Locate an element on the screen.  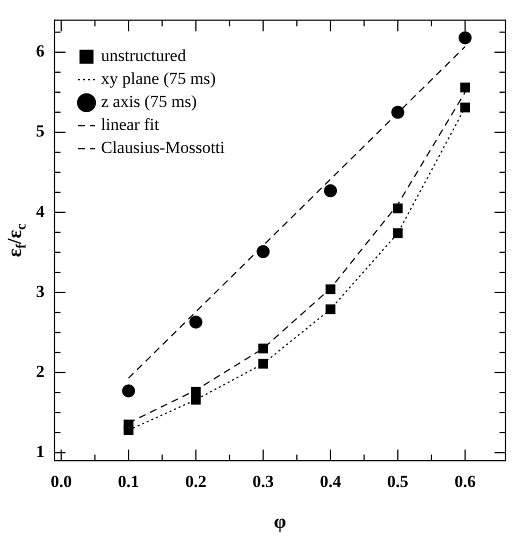
legend-label: unstructured is located at coordinates (143, 56).